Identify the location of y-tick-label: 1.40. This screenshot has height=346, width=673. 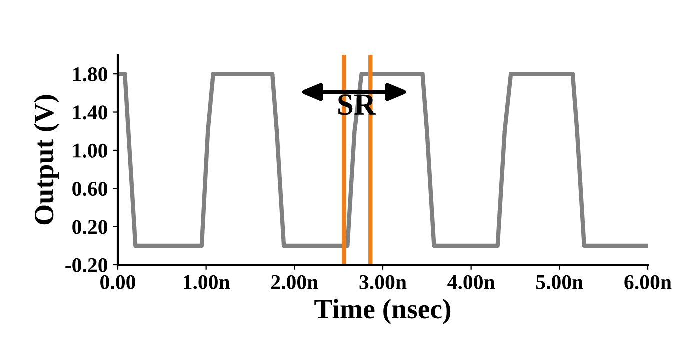
(90, 113).